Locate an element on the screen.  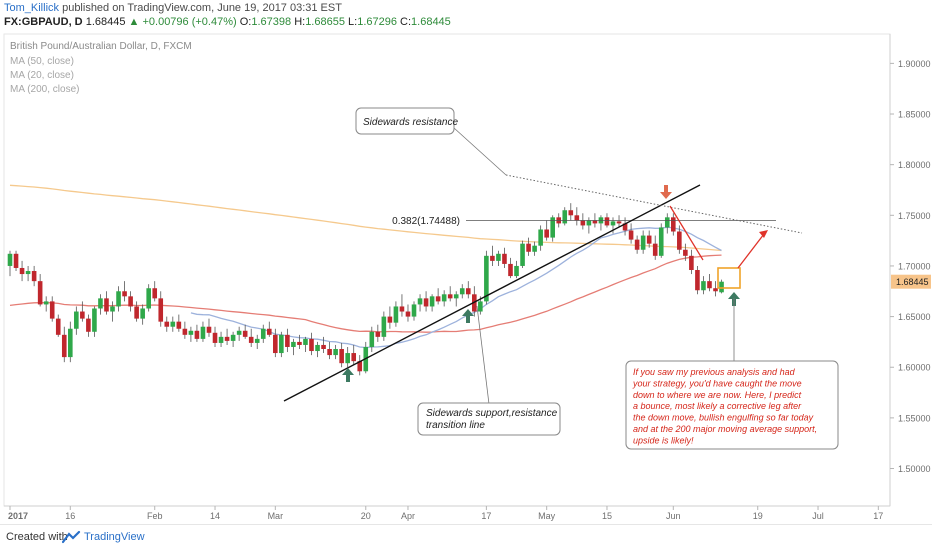
tradingview-brand-link: TradingView is located at coordinates (114, 537).